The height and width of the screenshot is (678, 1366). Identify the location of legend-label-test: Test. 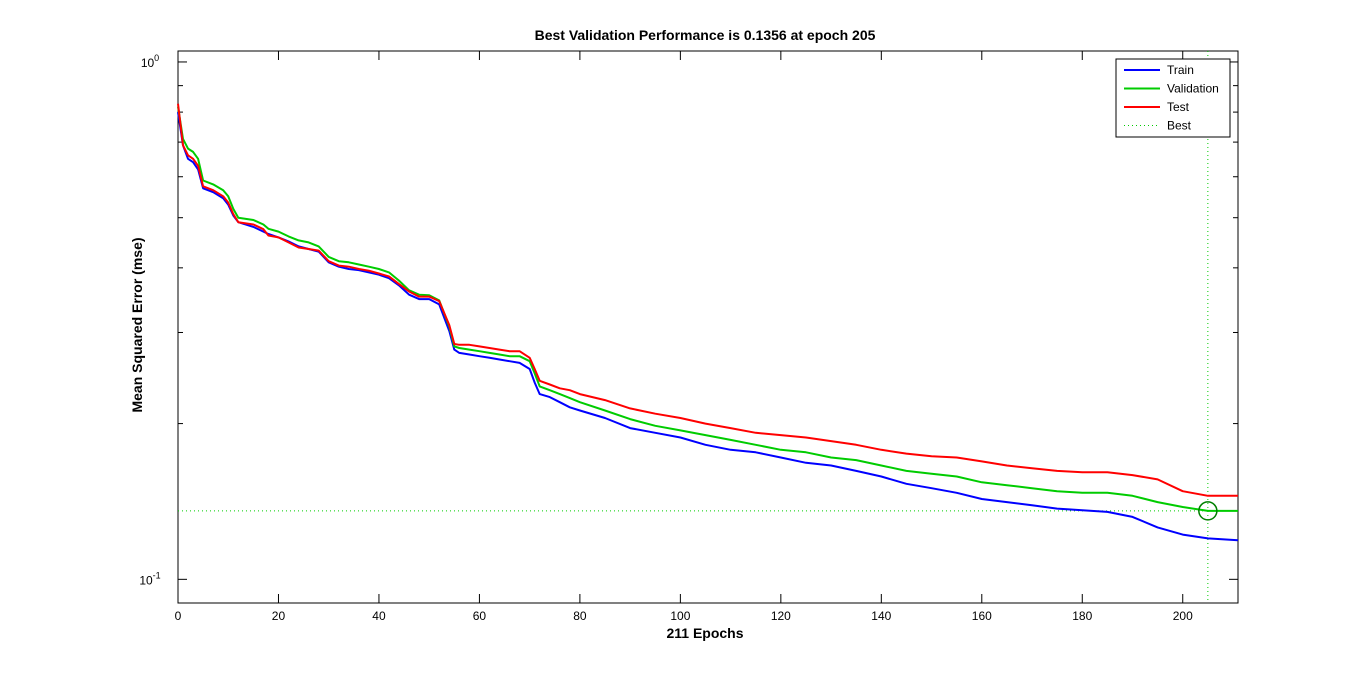
(1178, 107).